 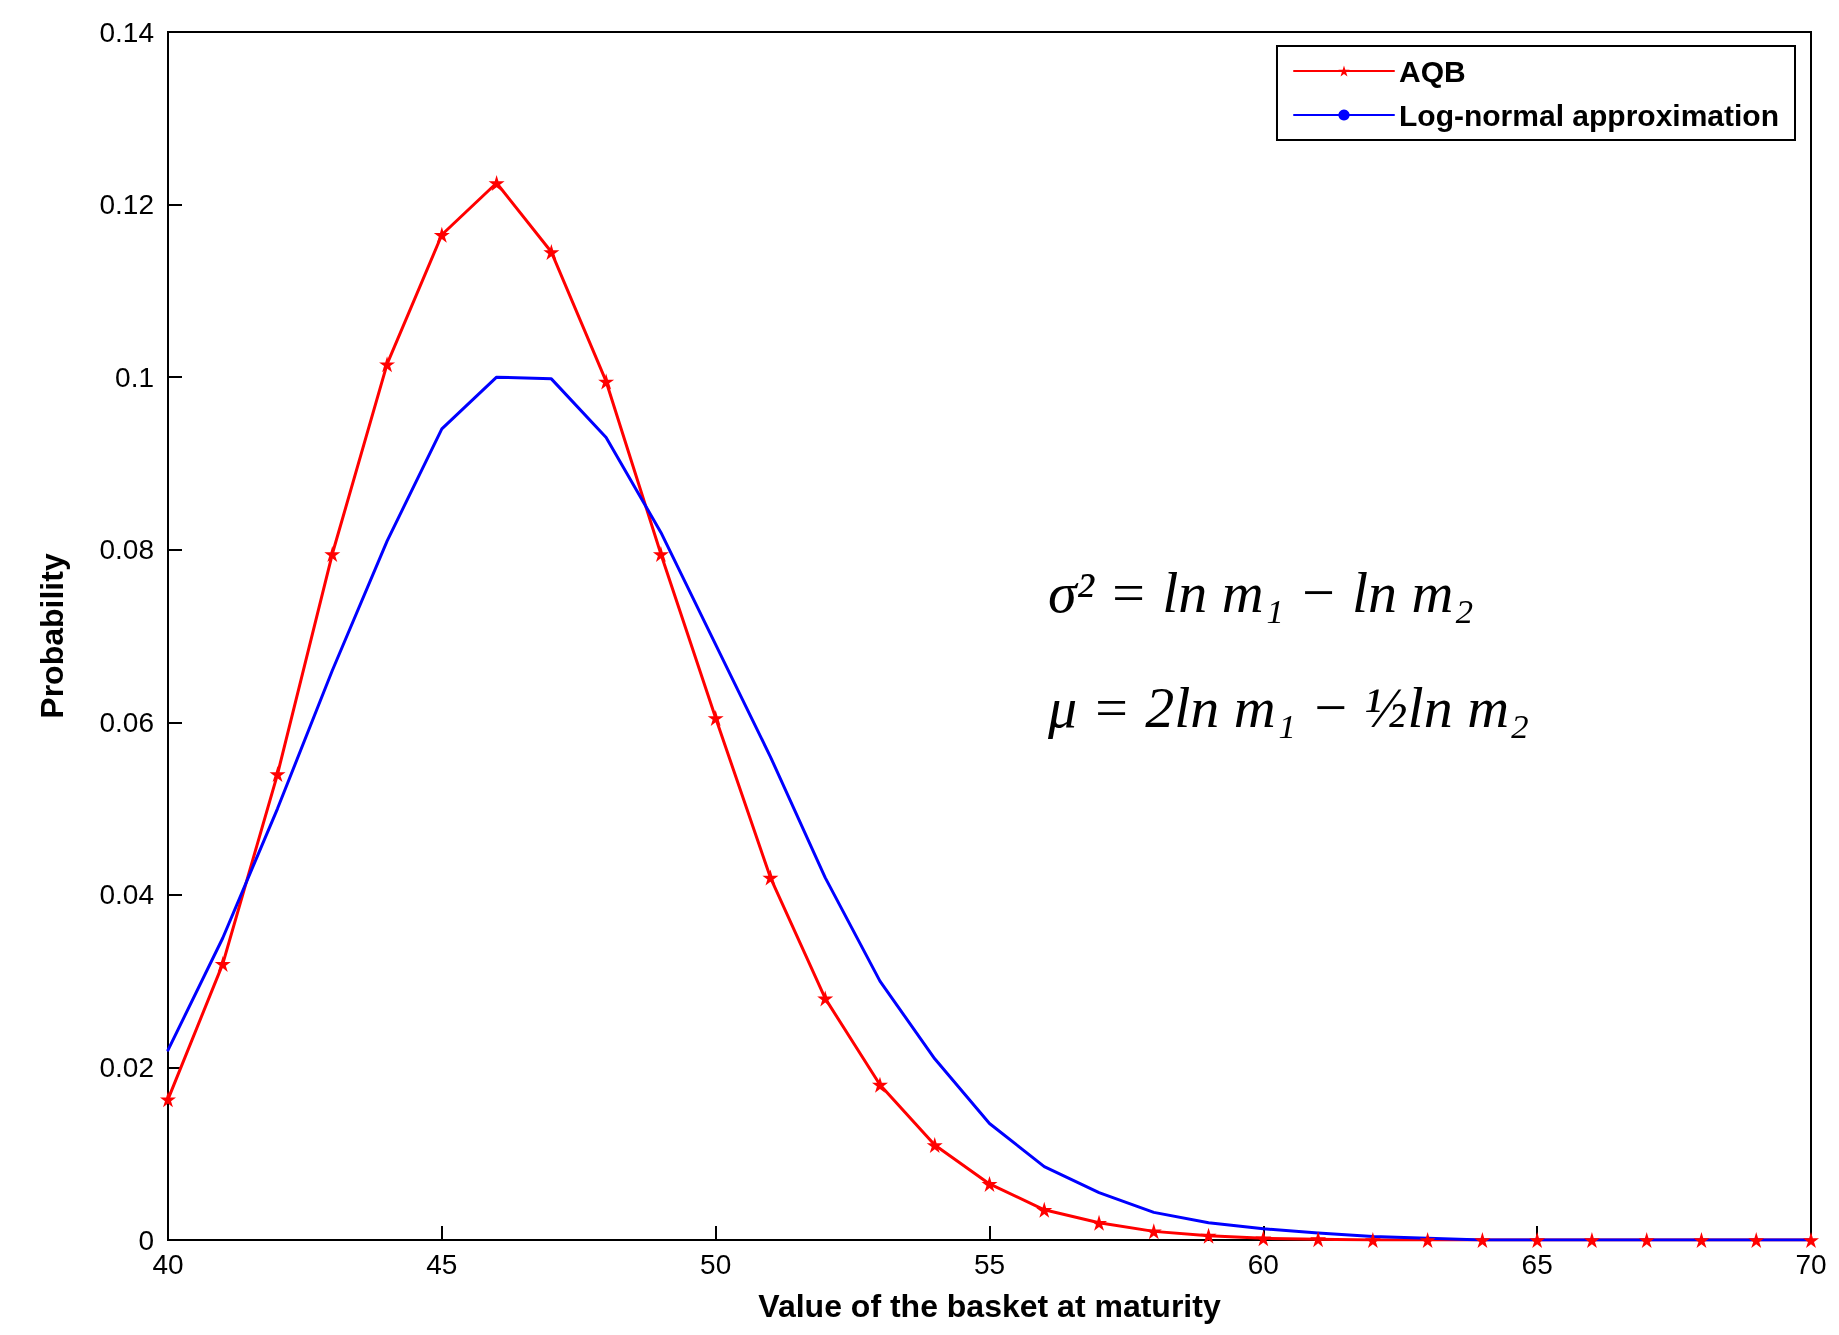 What do you see at coordinates (989, 1306) in the screenshot?
I see `x-axis-title: Value of the basket at maturity` at bounding box center [989, 1306].